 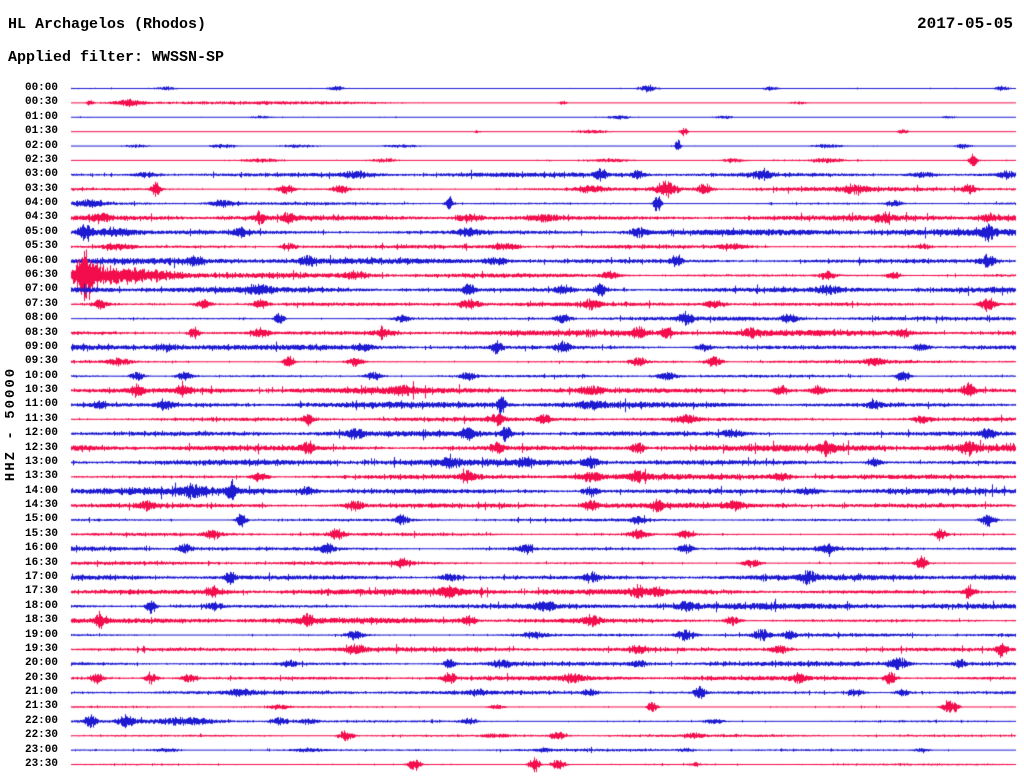 What do you see at coordinates (41, 562) in the screenshot?
I see `trace-time-label: 16:30` at bounding box center [41, 562].